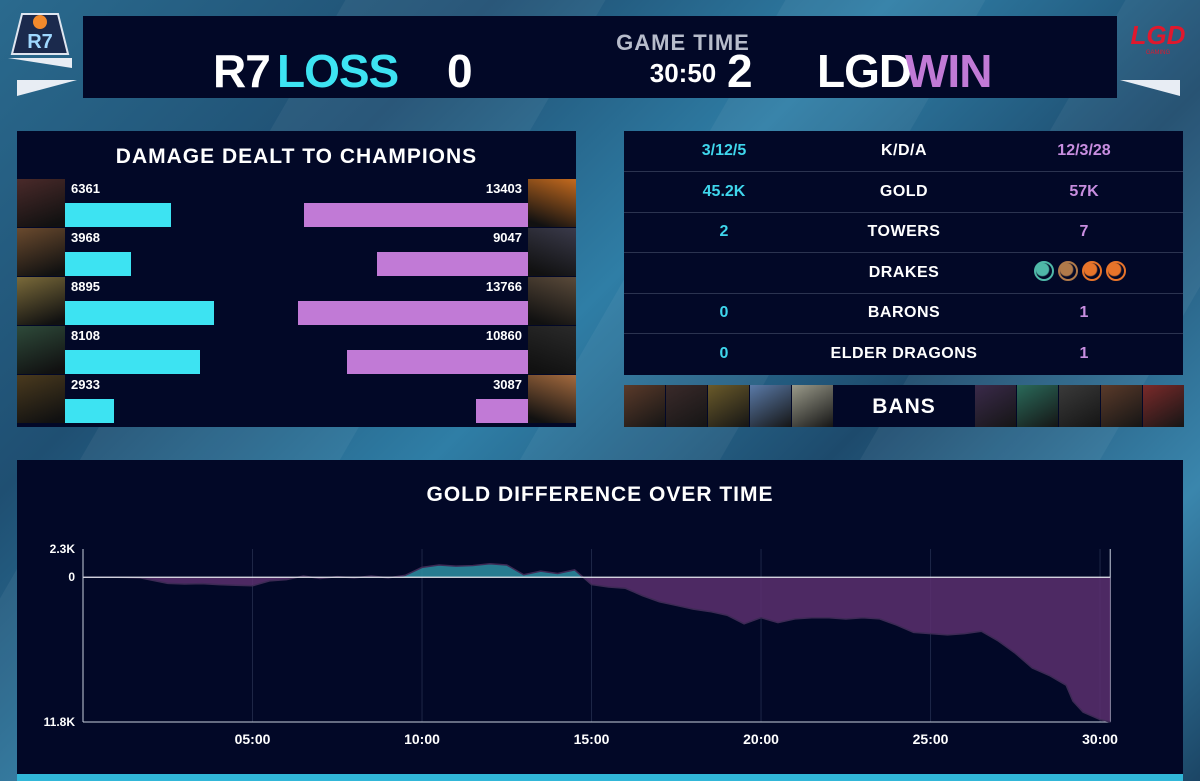 This screenshot has width=1200, height=781. What do you see at coordinates (242, 71) in the screenshot?
I see `left-team-name: R7` at bounding box center [242, 71].